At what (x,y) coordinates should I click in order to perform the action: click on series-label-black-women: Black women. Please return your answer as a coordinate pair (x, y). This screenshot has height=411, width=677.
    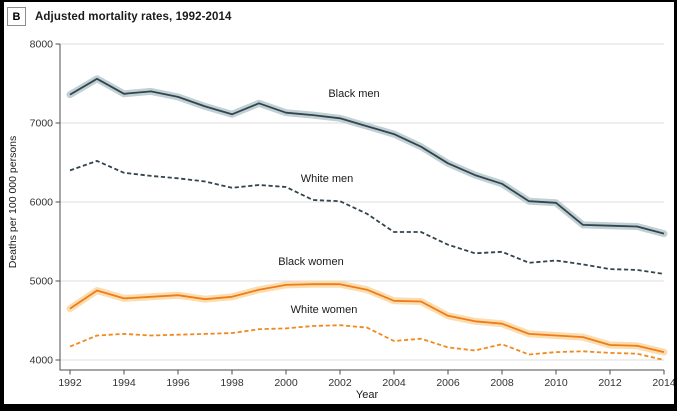
    Looking at the image, I should click on (310, 262).